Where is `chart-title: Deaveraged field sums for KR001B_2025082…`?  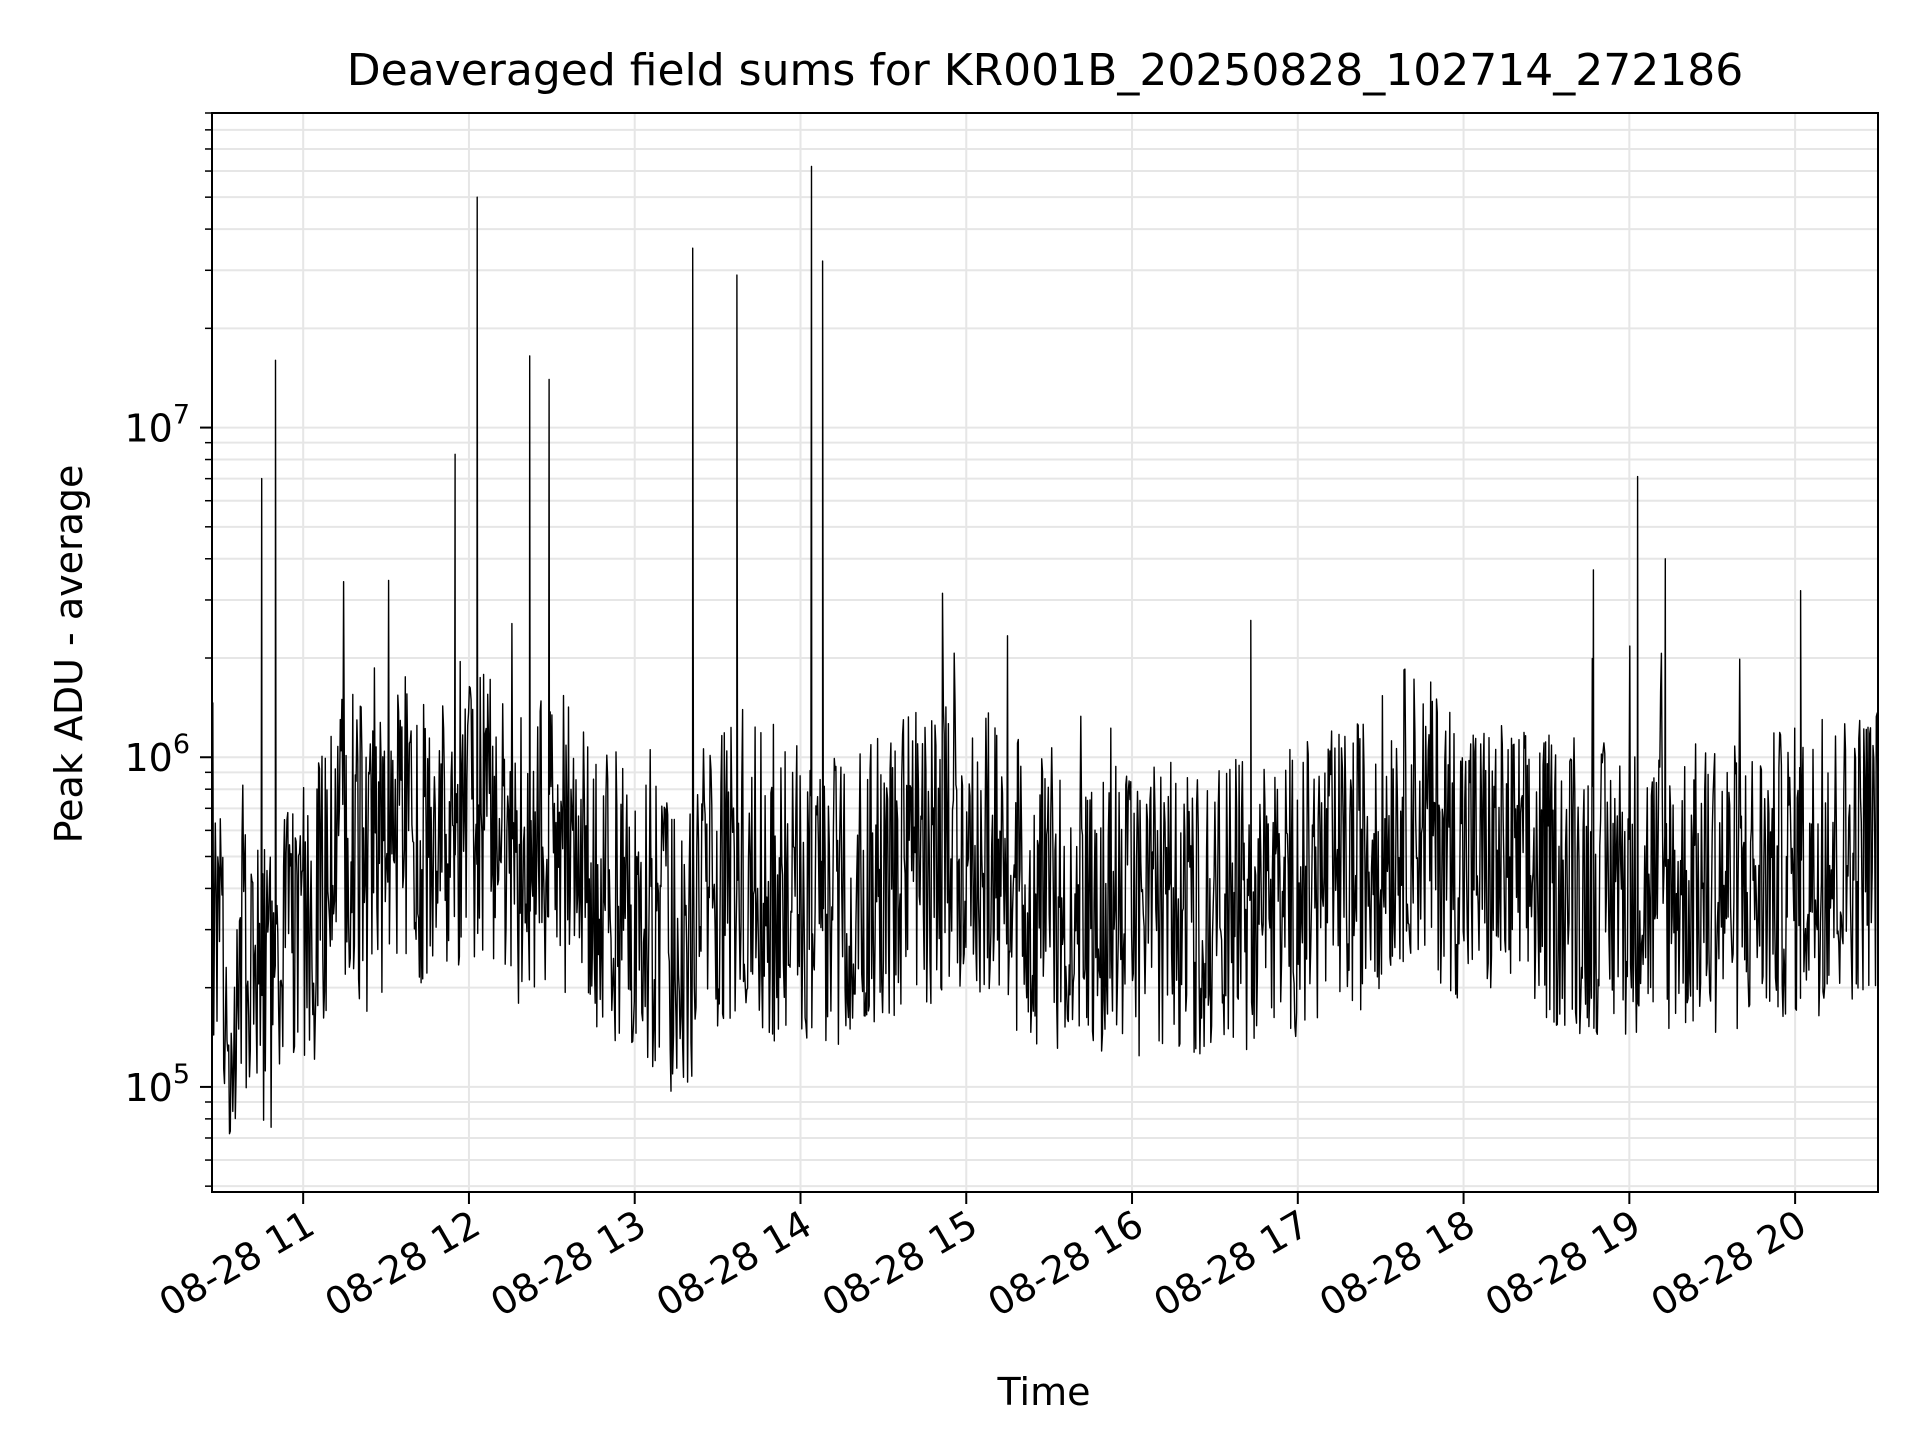
chart-title: Deaveraged field sums for KR001B_2025082… is located at coordinates (1045, 70).